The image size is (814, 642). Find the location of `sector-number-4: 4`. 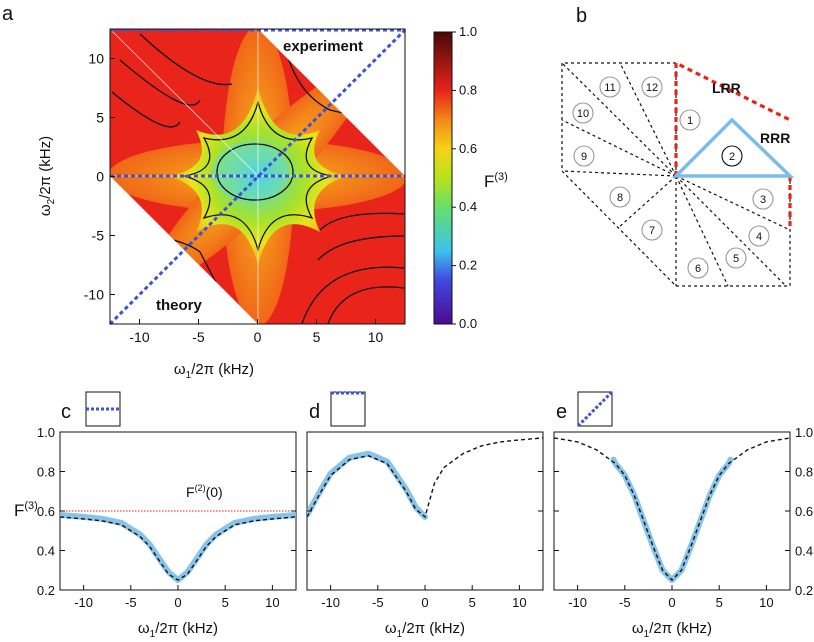

sector-number-4: 4 is located at coordinates (759, 237).